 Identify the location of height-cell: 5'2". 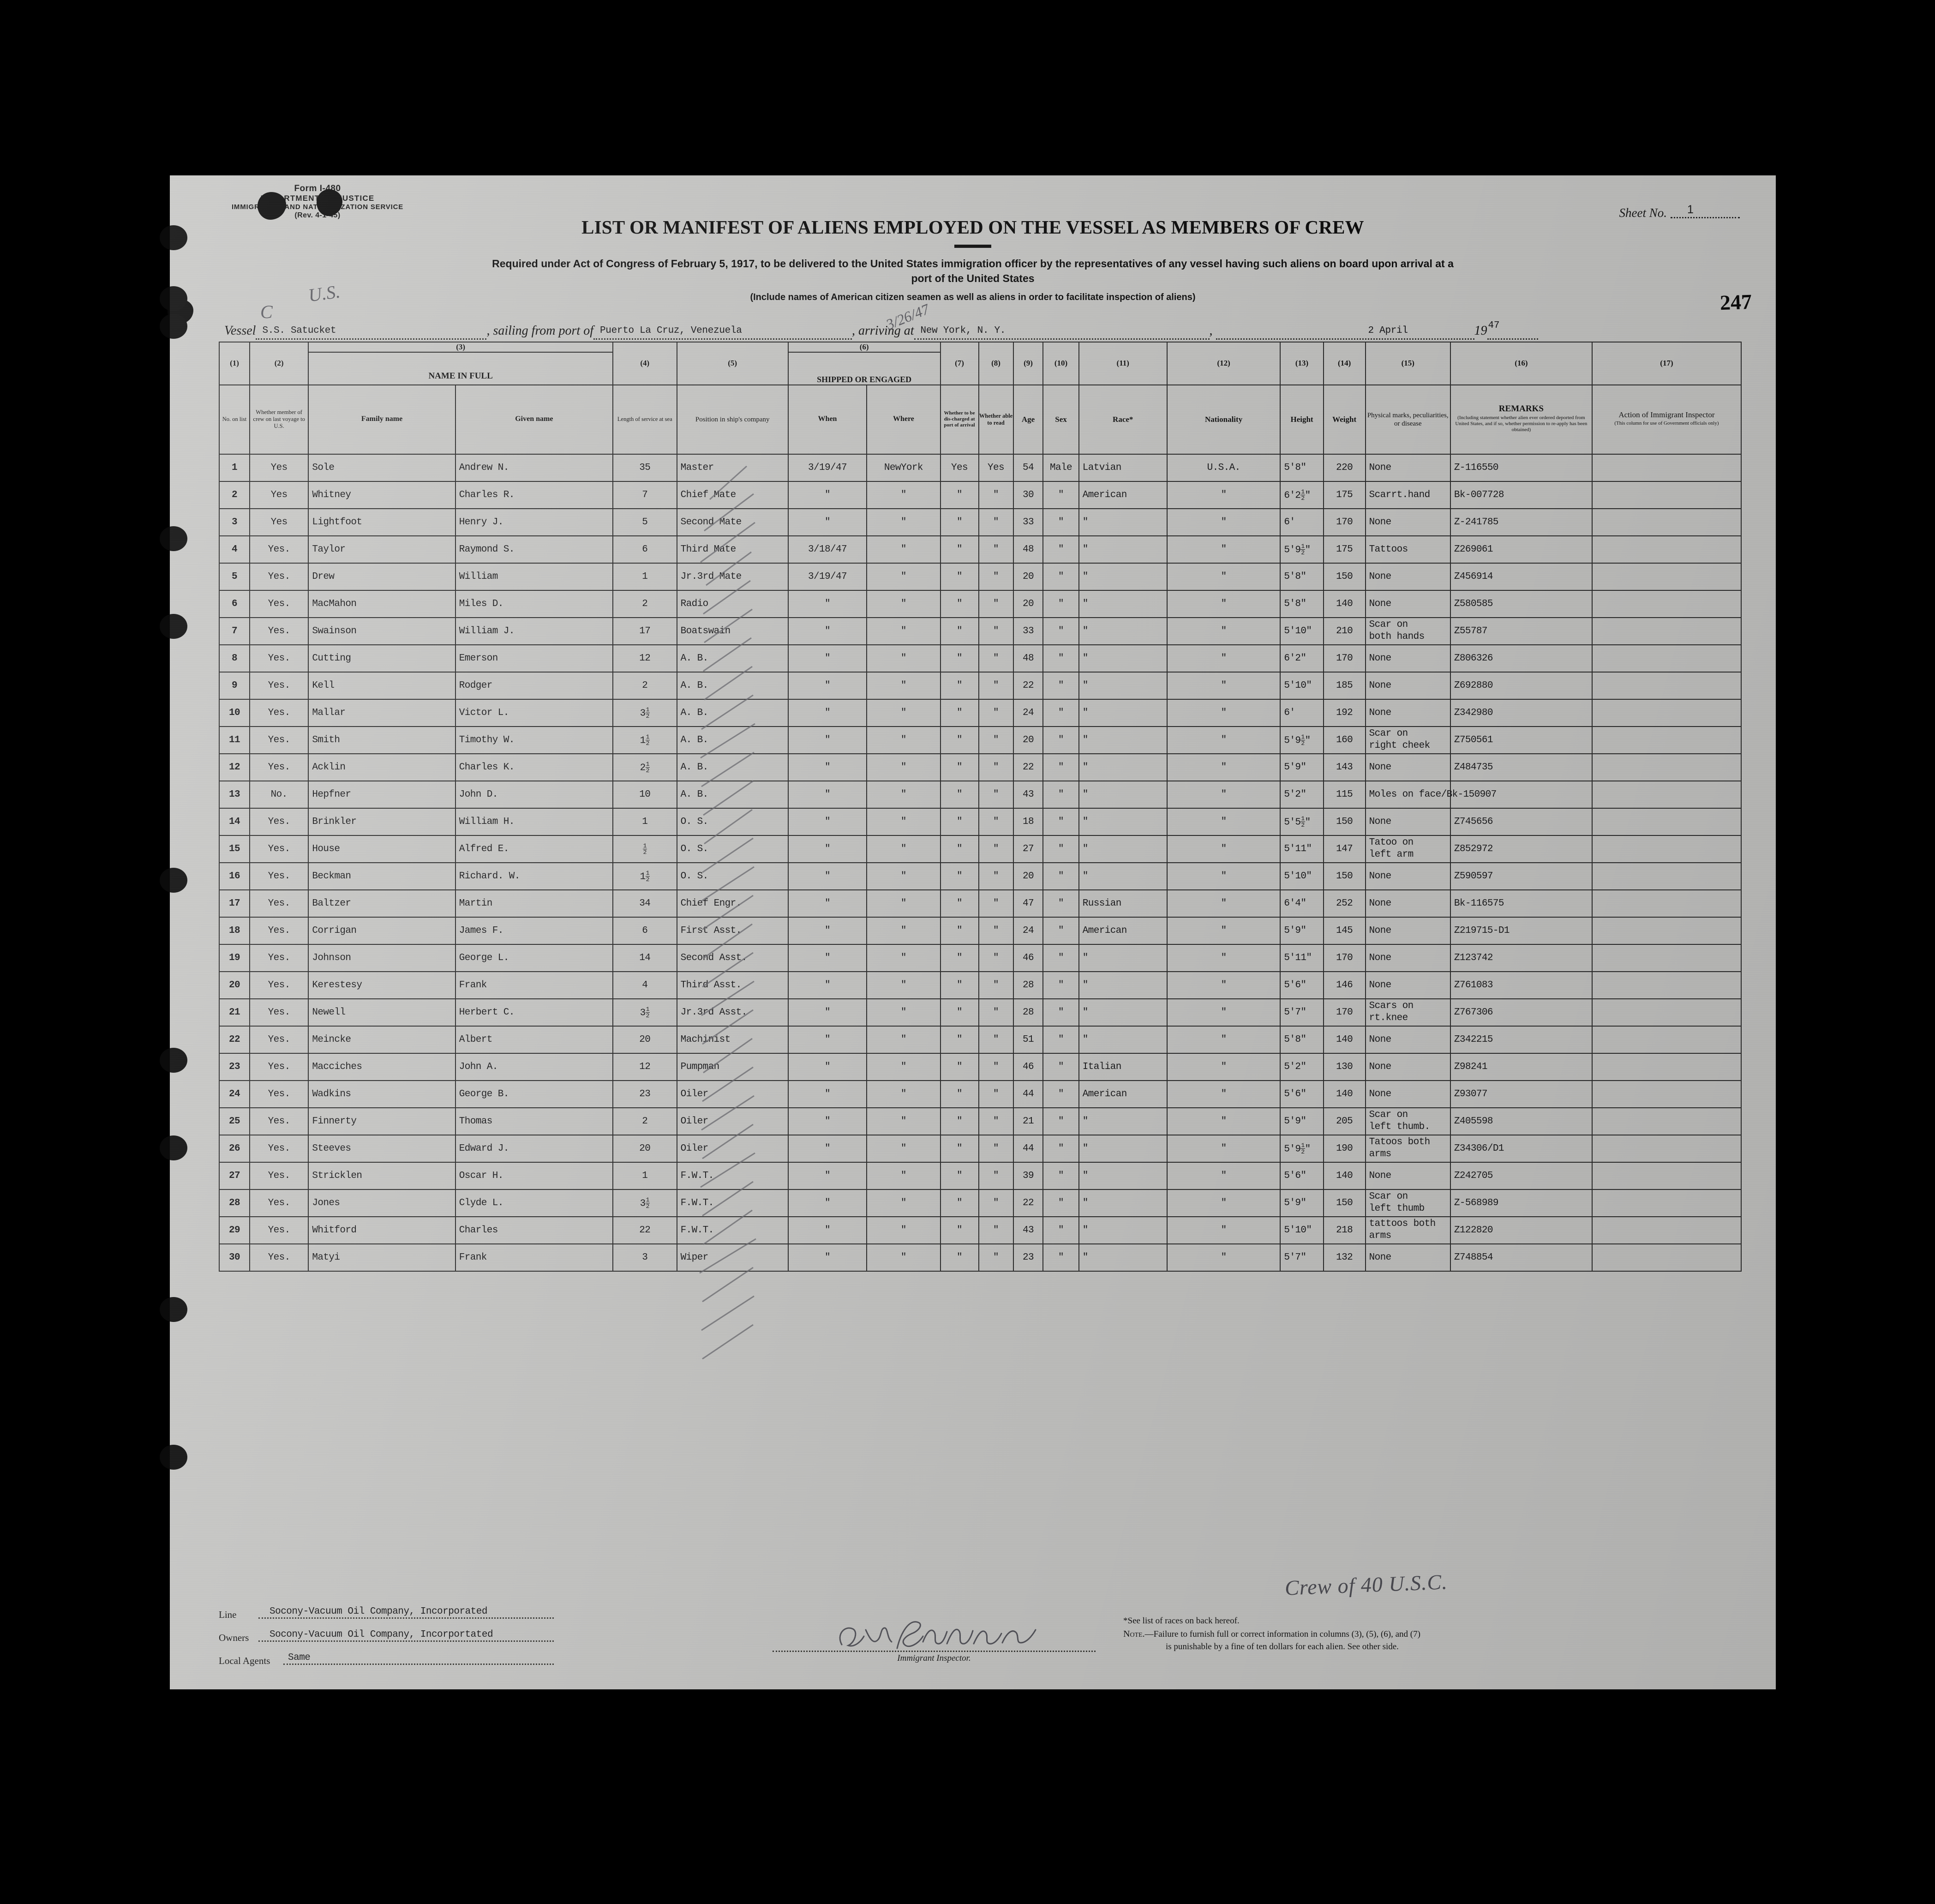
(1302, 794).